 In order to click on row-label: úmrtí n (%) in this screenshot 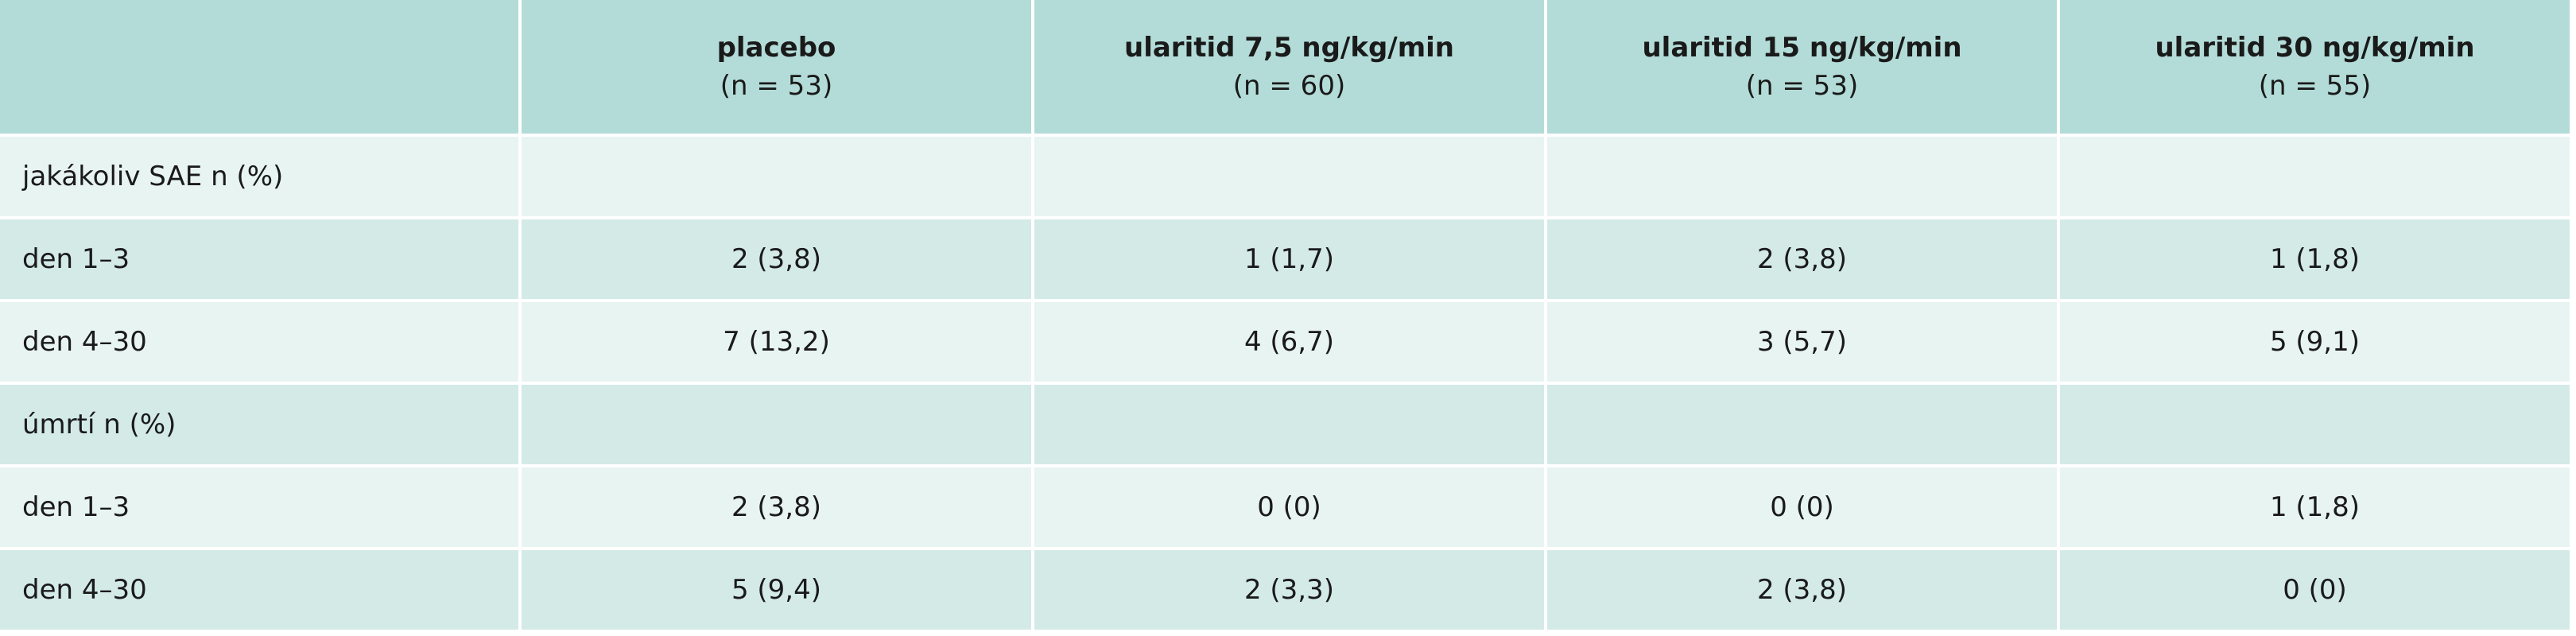, I will do `click(259, 424)`.